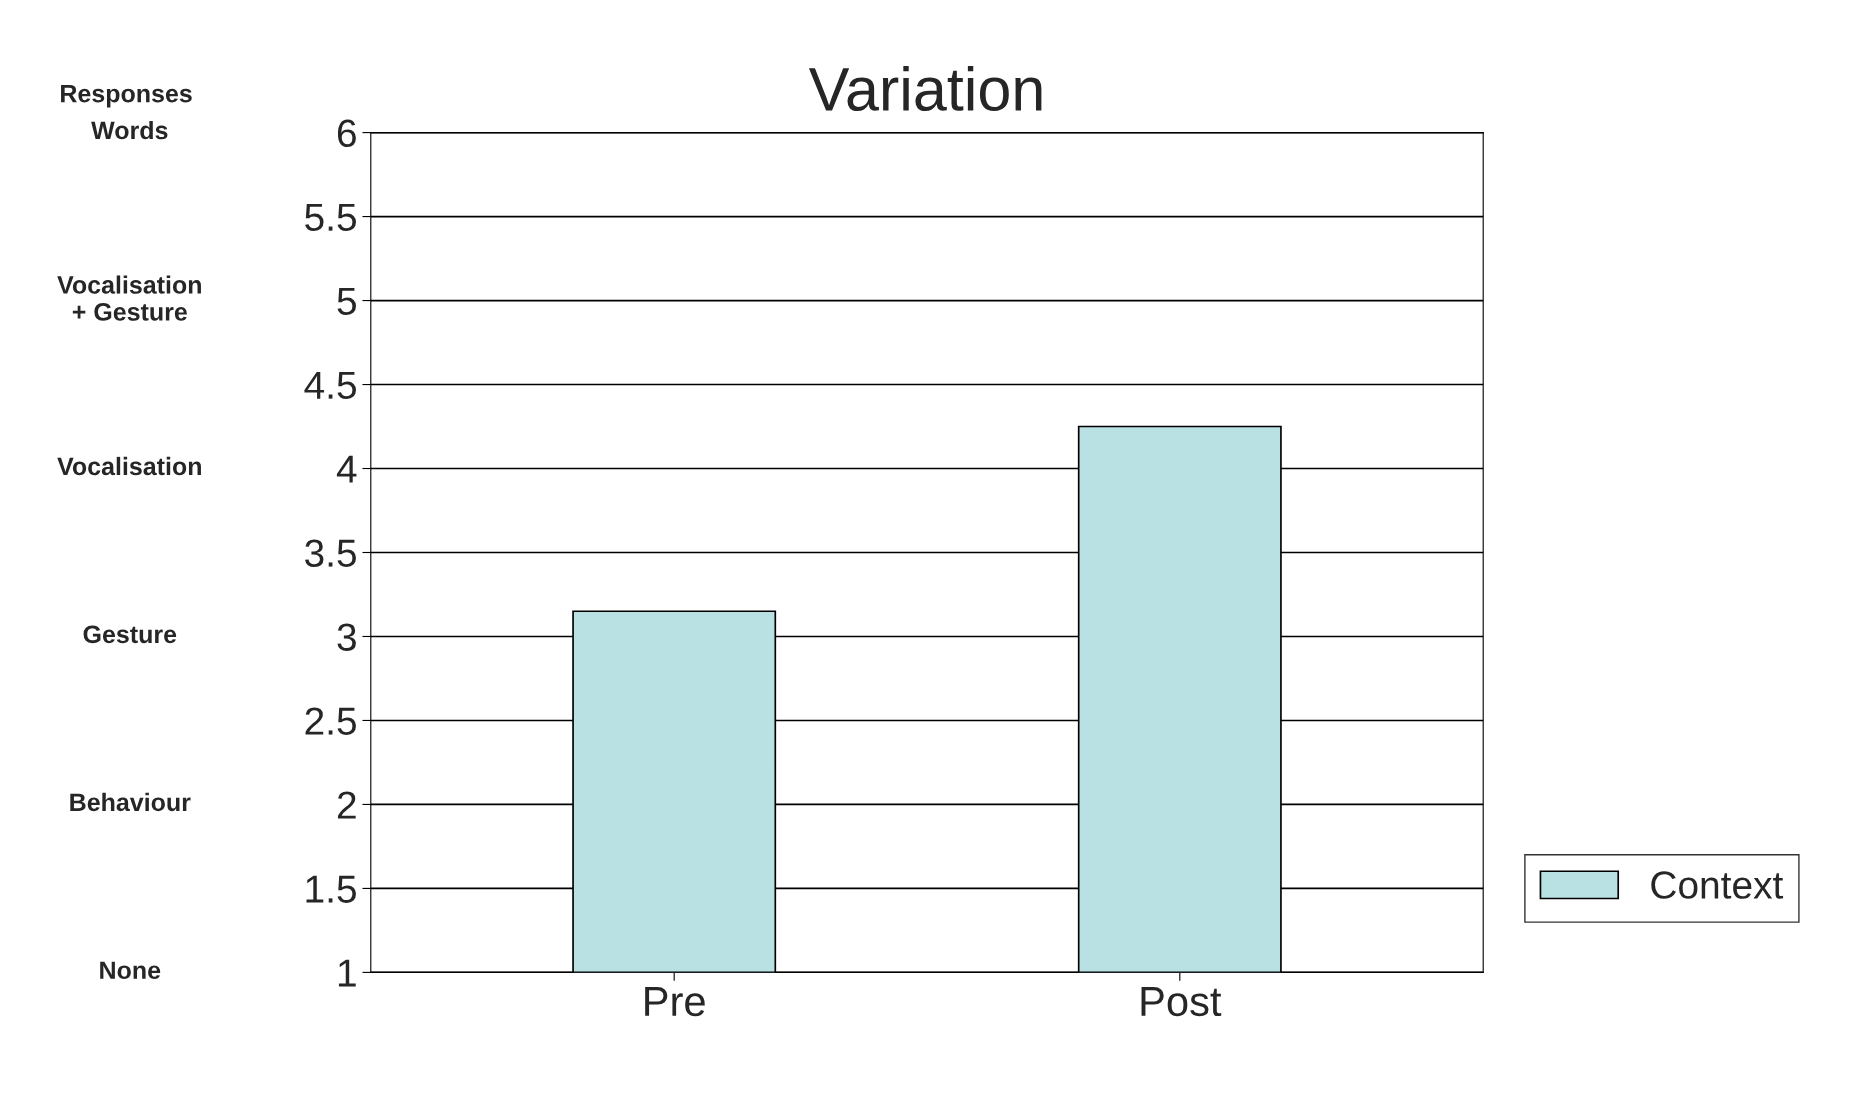 This screenshot has height=1105, width=1854. Describe the element at coordinates (330, 553) in the screenshot. I see `y-tick-label: 3.5` at that location.